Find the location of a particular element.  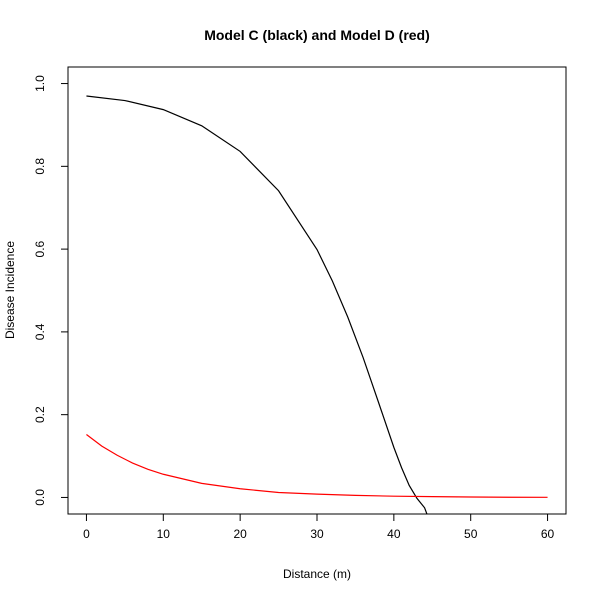

y-tick-label: 0.6 is located at coordinates (40, 248).